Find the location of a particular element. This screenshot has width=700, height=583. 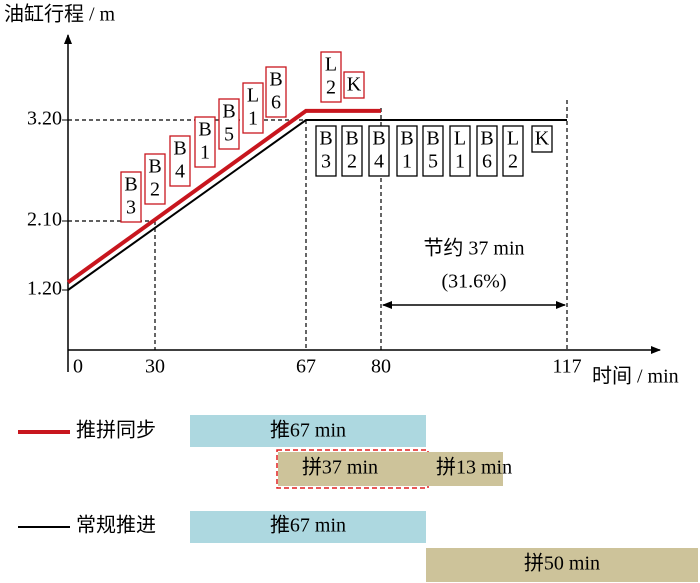

y-tick-label: 2.10 is located at coordinates (44, 220).